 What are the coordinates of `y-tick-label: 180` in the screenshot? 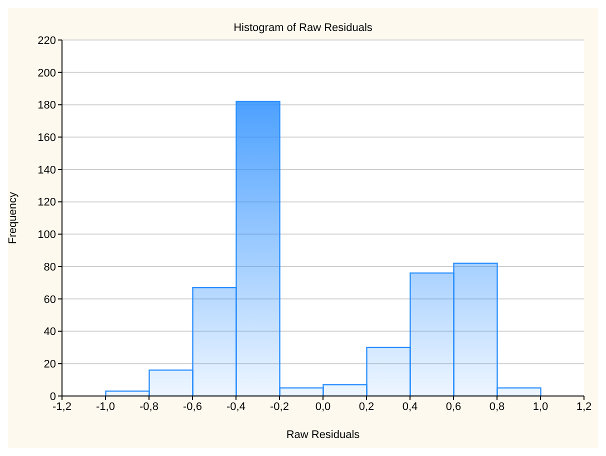 It's located at (47, 106).